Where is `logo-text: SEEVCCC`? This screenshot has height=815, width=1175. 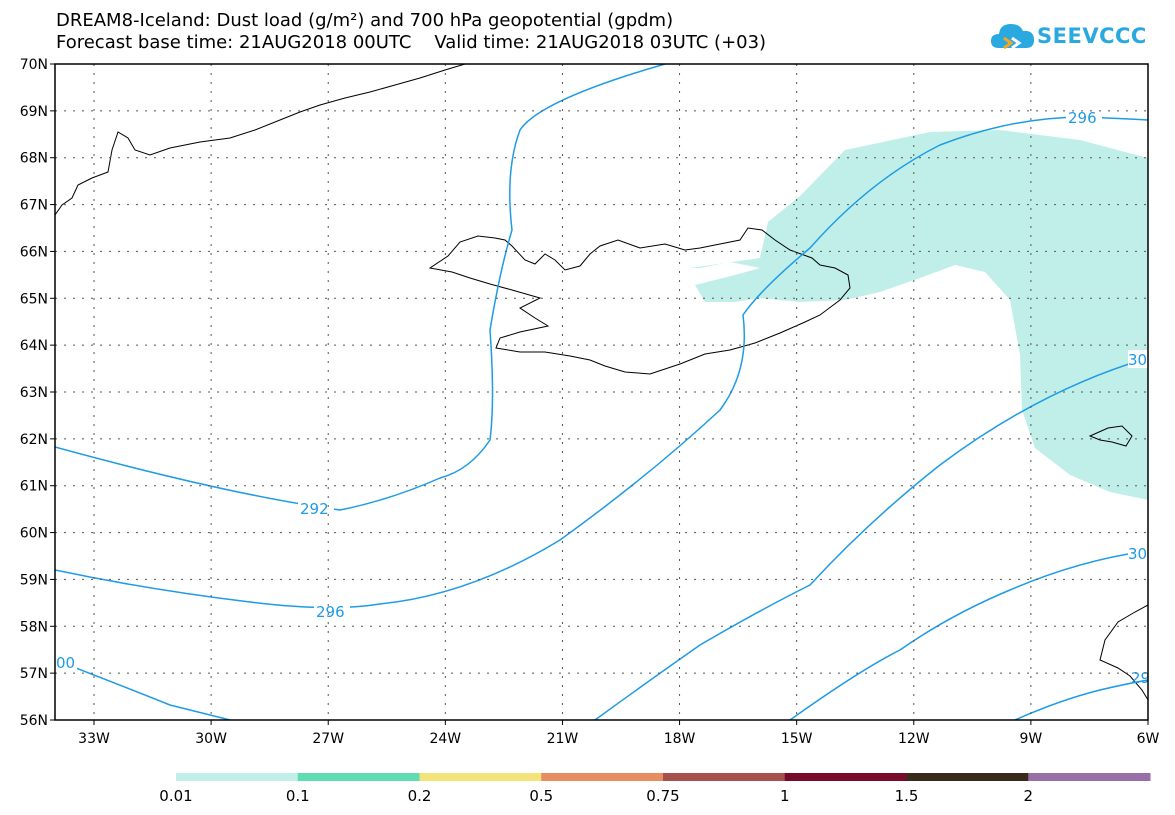 logo-text: SEEVCCC is located at coordinates (1092, 36).